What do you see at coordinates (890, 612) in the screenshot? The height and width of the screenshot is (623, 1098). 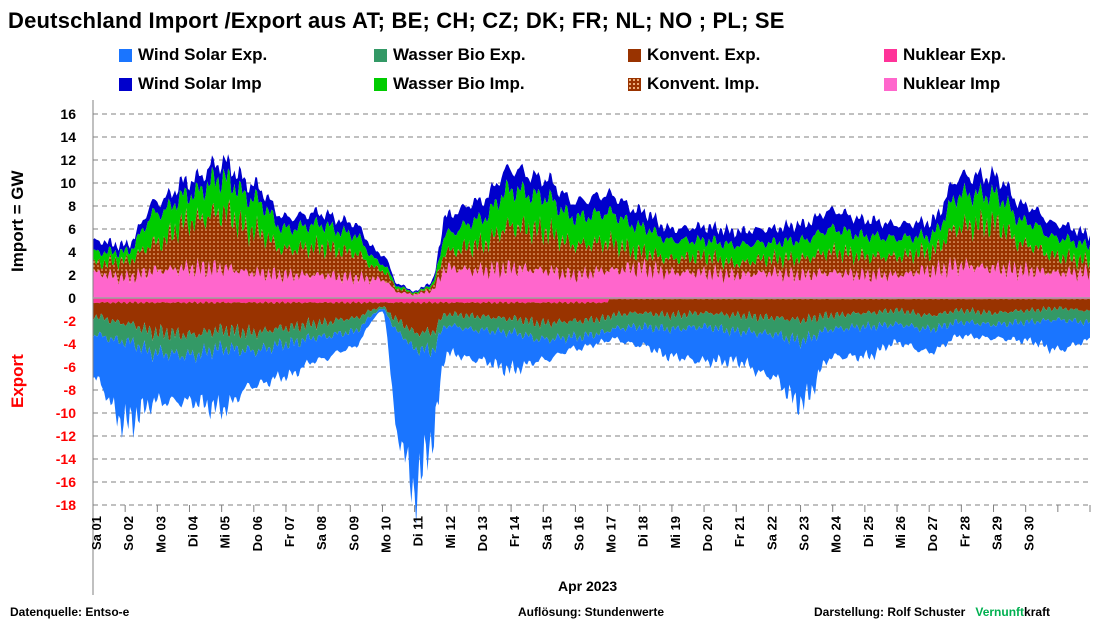 I see `credit-text: Darstellung: Rolf Schuster` at bounding box center [890, 612].